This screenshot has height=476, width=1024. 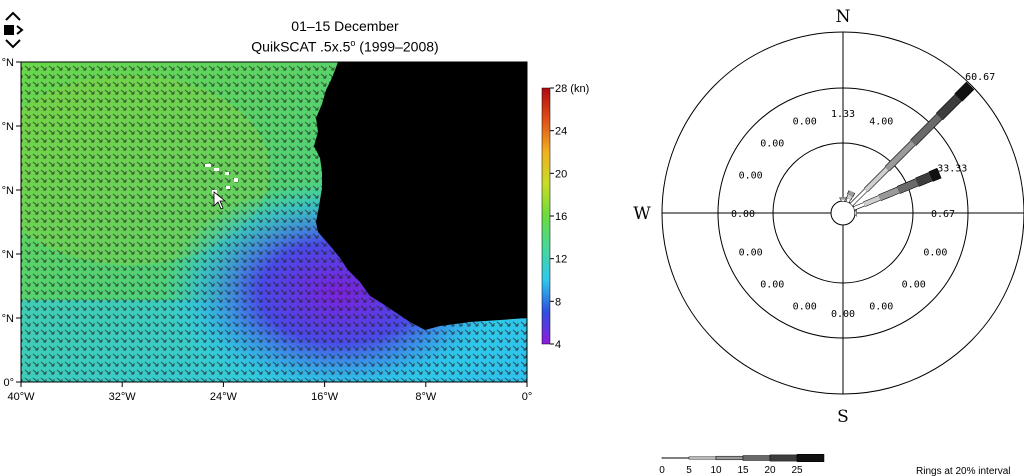 I want to click on x-tick-label: 8°W, so click(x=426, y=397).